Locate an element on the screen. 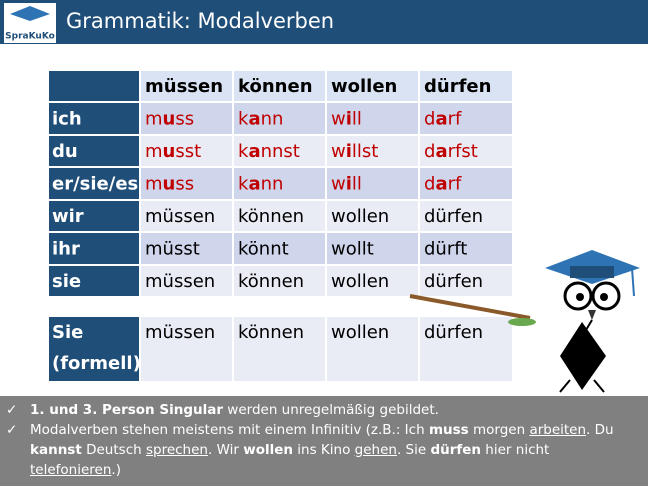  cell-segment: llst is located at coordinates (365, 151).